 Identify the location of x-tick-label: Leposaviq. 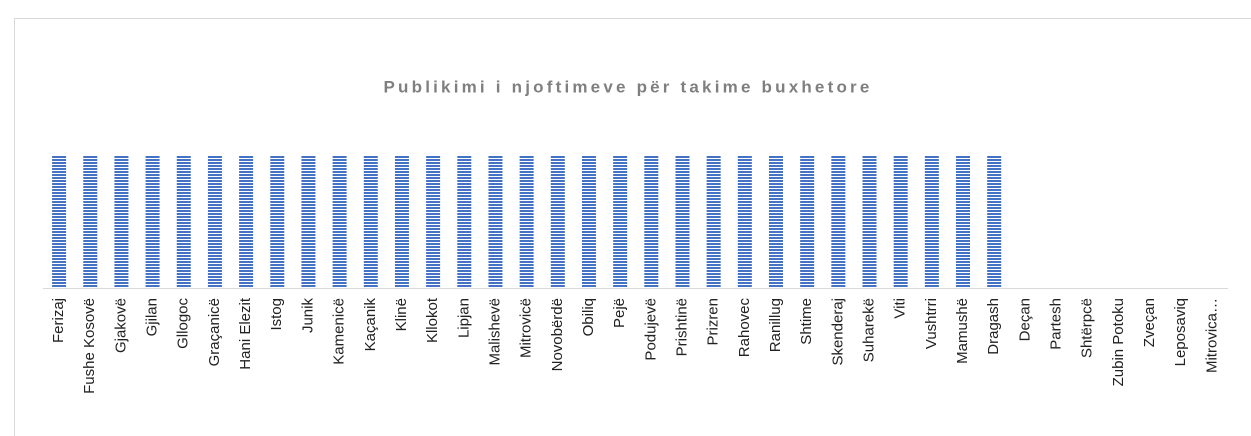
(1180, 332).